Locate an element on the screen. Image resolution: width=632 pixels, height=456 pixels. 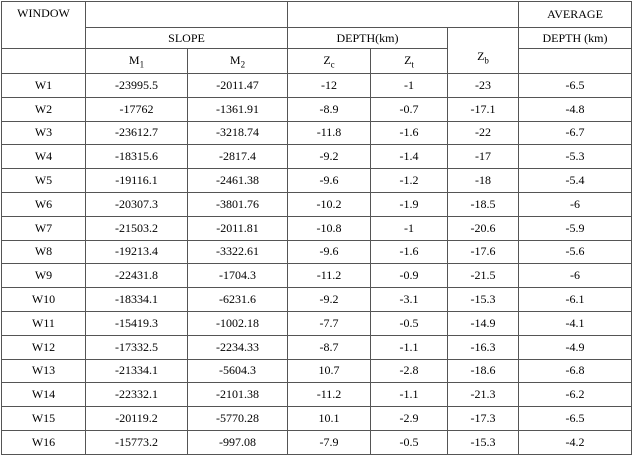
value-cell: -17.3 is located at coordinates (483, 418).